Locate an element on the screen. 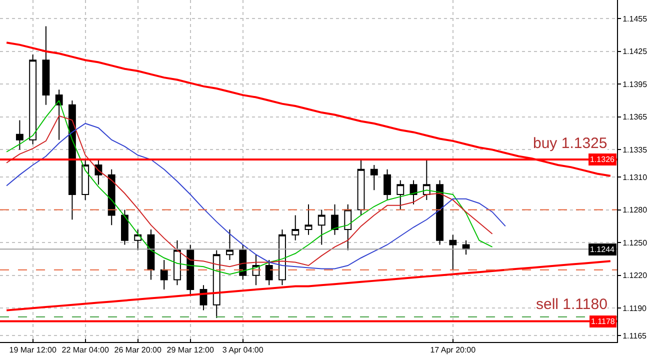  x-tick-label: 22 Mar 04:00 is located at coordinates (86, 350).